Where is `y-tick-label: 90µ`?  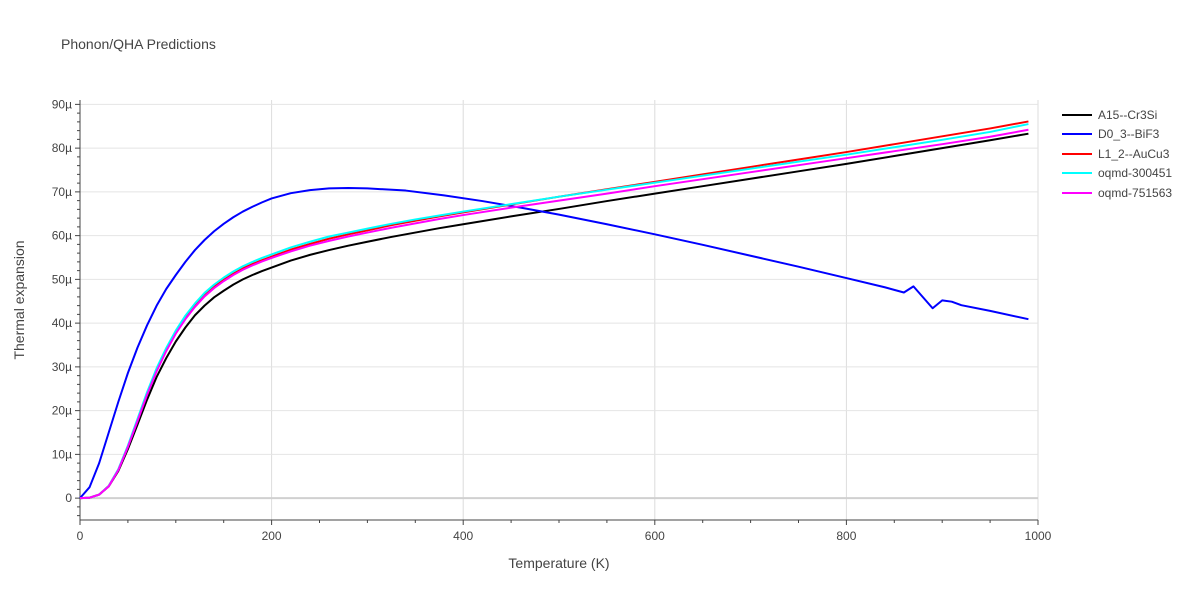
y-tick-label: 90µ is located at coordinates (62, 104).